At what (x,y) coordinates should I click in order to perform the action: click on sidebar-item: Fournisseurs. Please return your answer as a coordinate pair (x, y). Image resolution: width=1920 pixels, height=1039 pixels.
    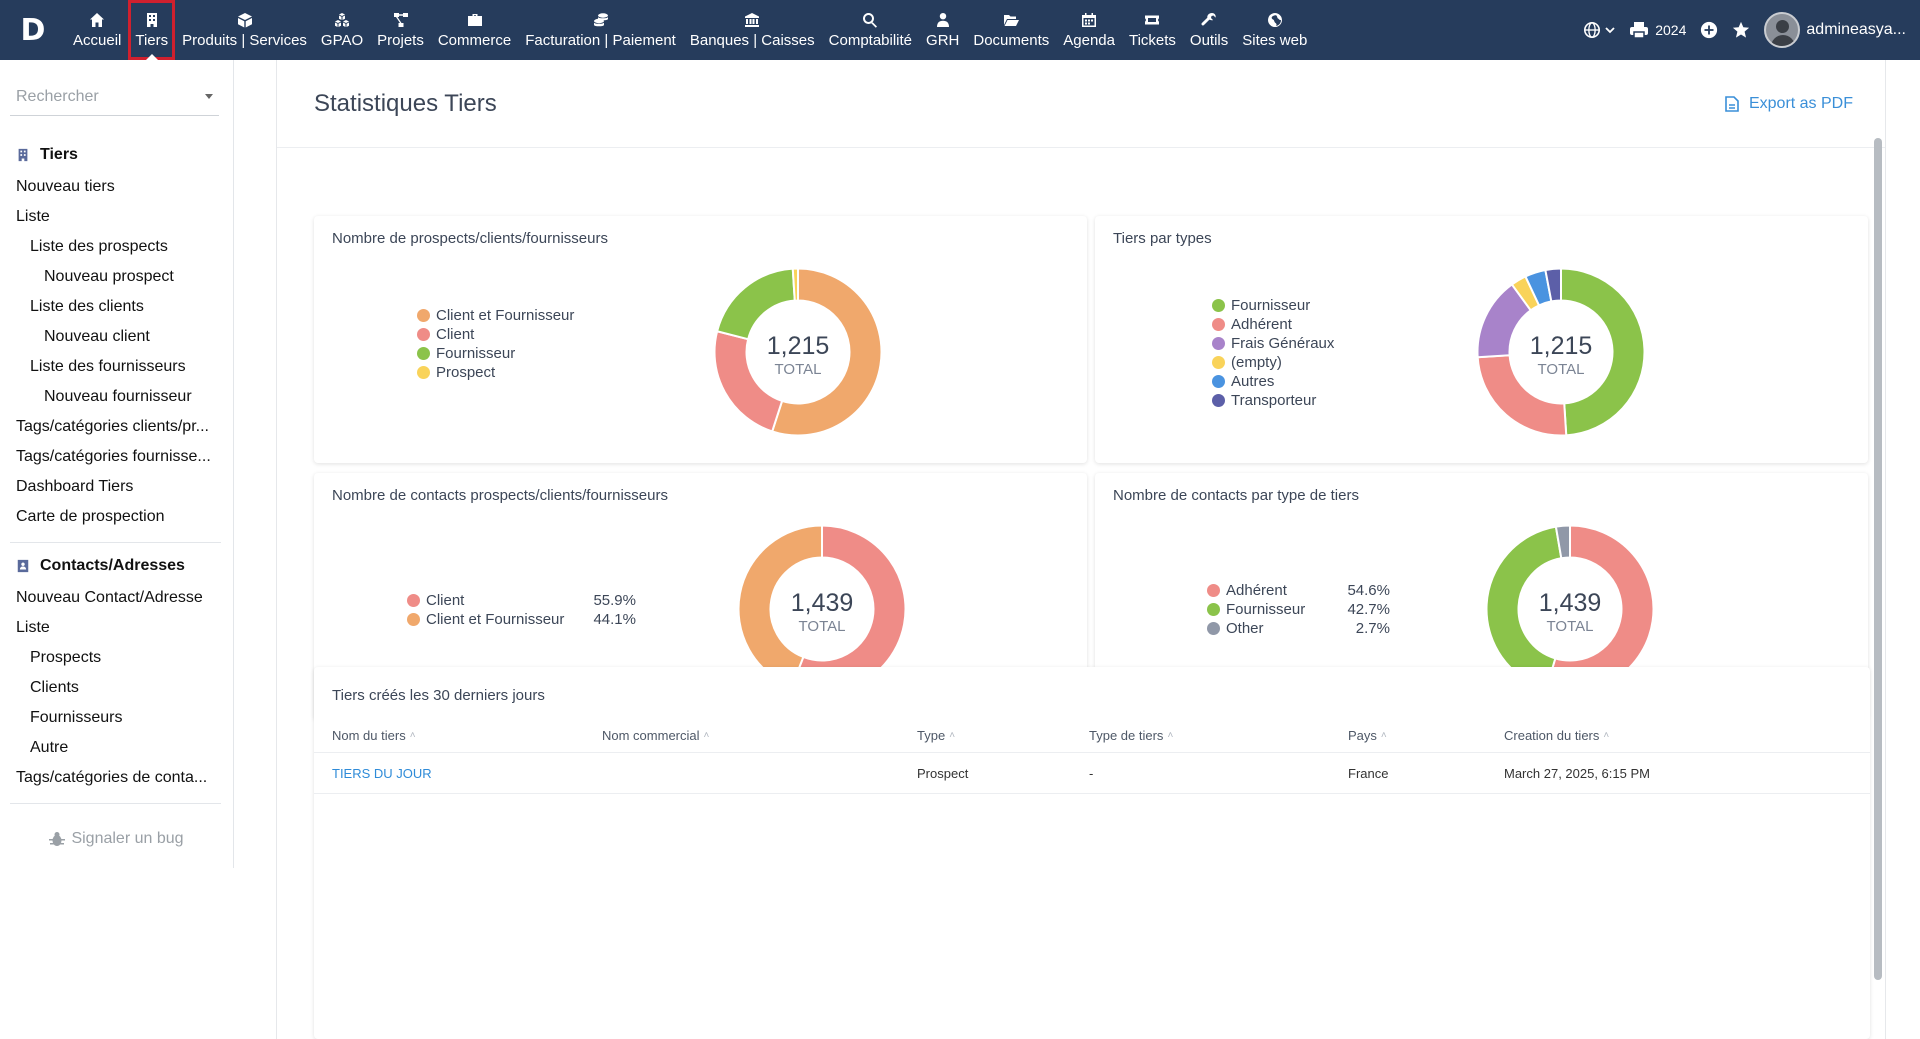
    Looking at the image, I should click on (76, 717).